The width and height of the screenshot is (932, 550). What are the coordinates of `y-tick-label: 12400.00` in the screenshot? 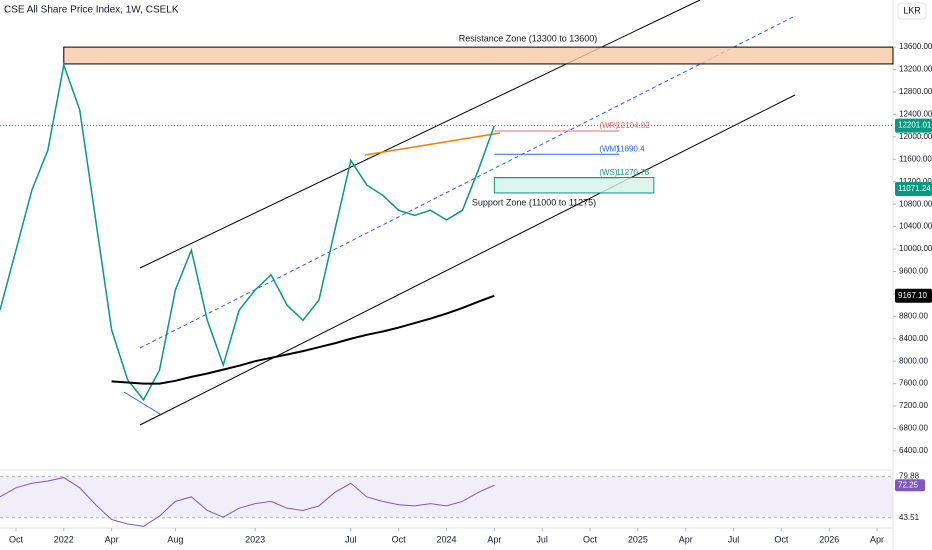 It's located at (915, 114).